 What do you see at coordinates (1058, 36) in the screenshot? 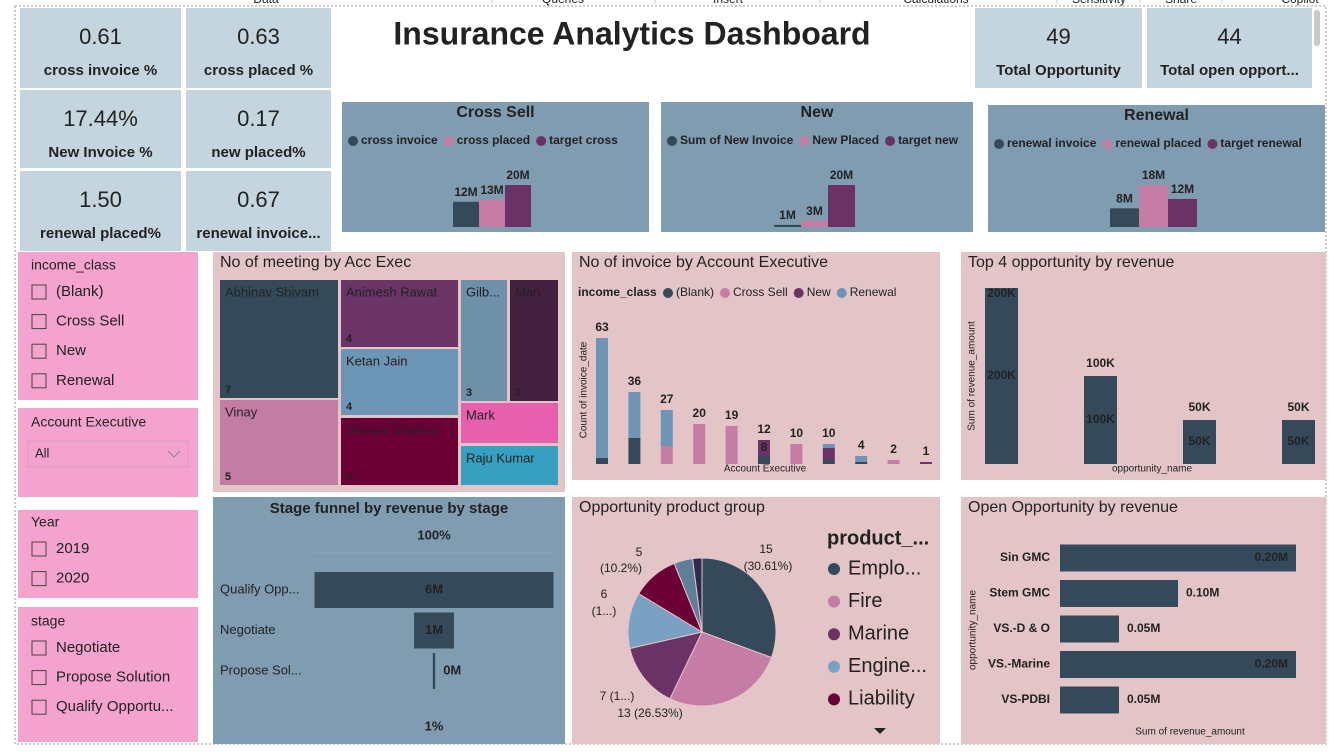
I see `kpi-value: 49` at bounding box center [1058, 36].